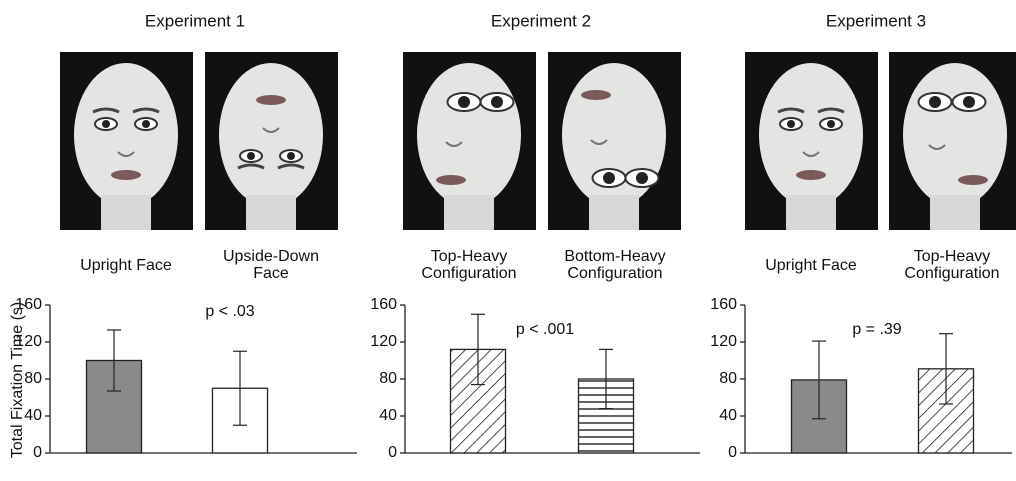  What do you see at coordinates (541, 20) in the screenshot?
I see `chart-title: Experiment 2` at bounding box center [541, 20].